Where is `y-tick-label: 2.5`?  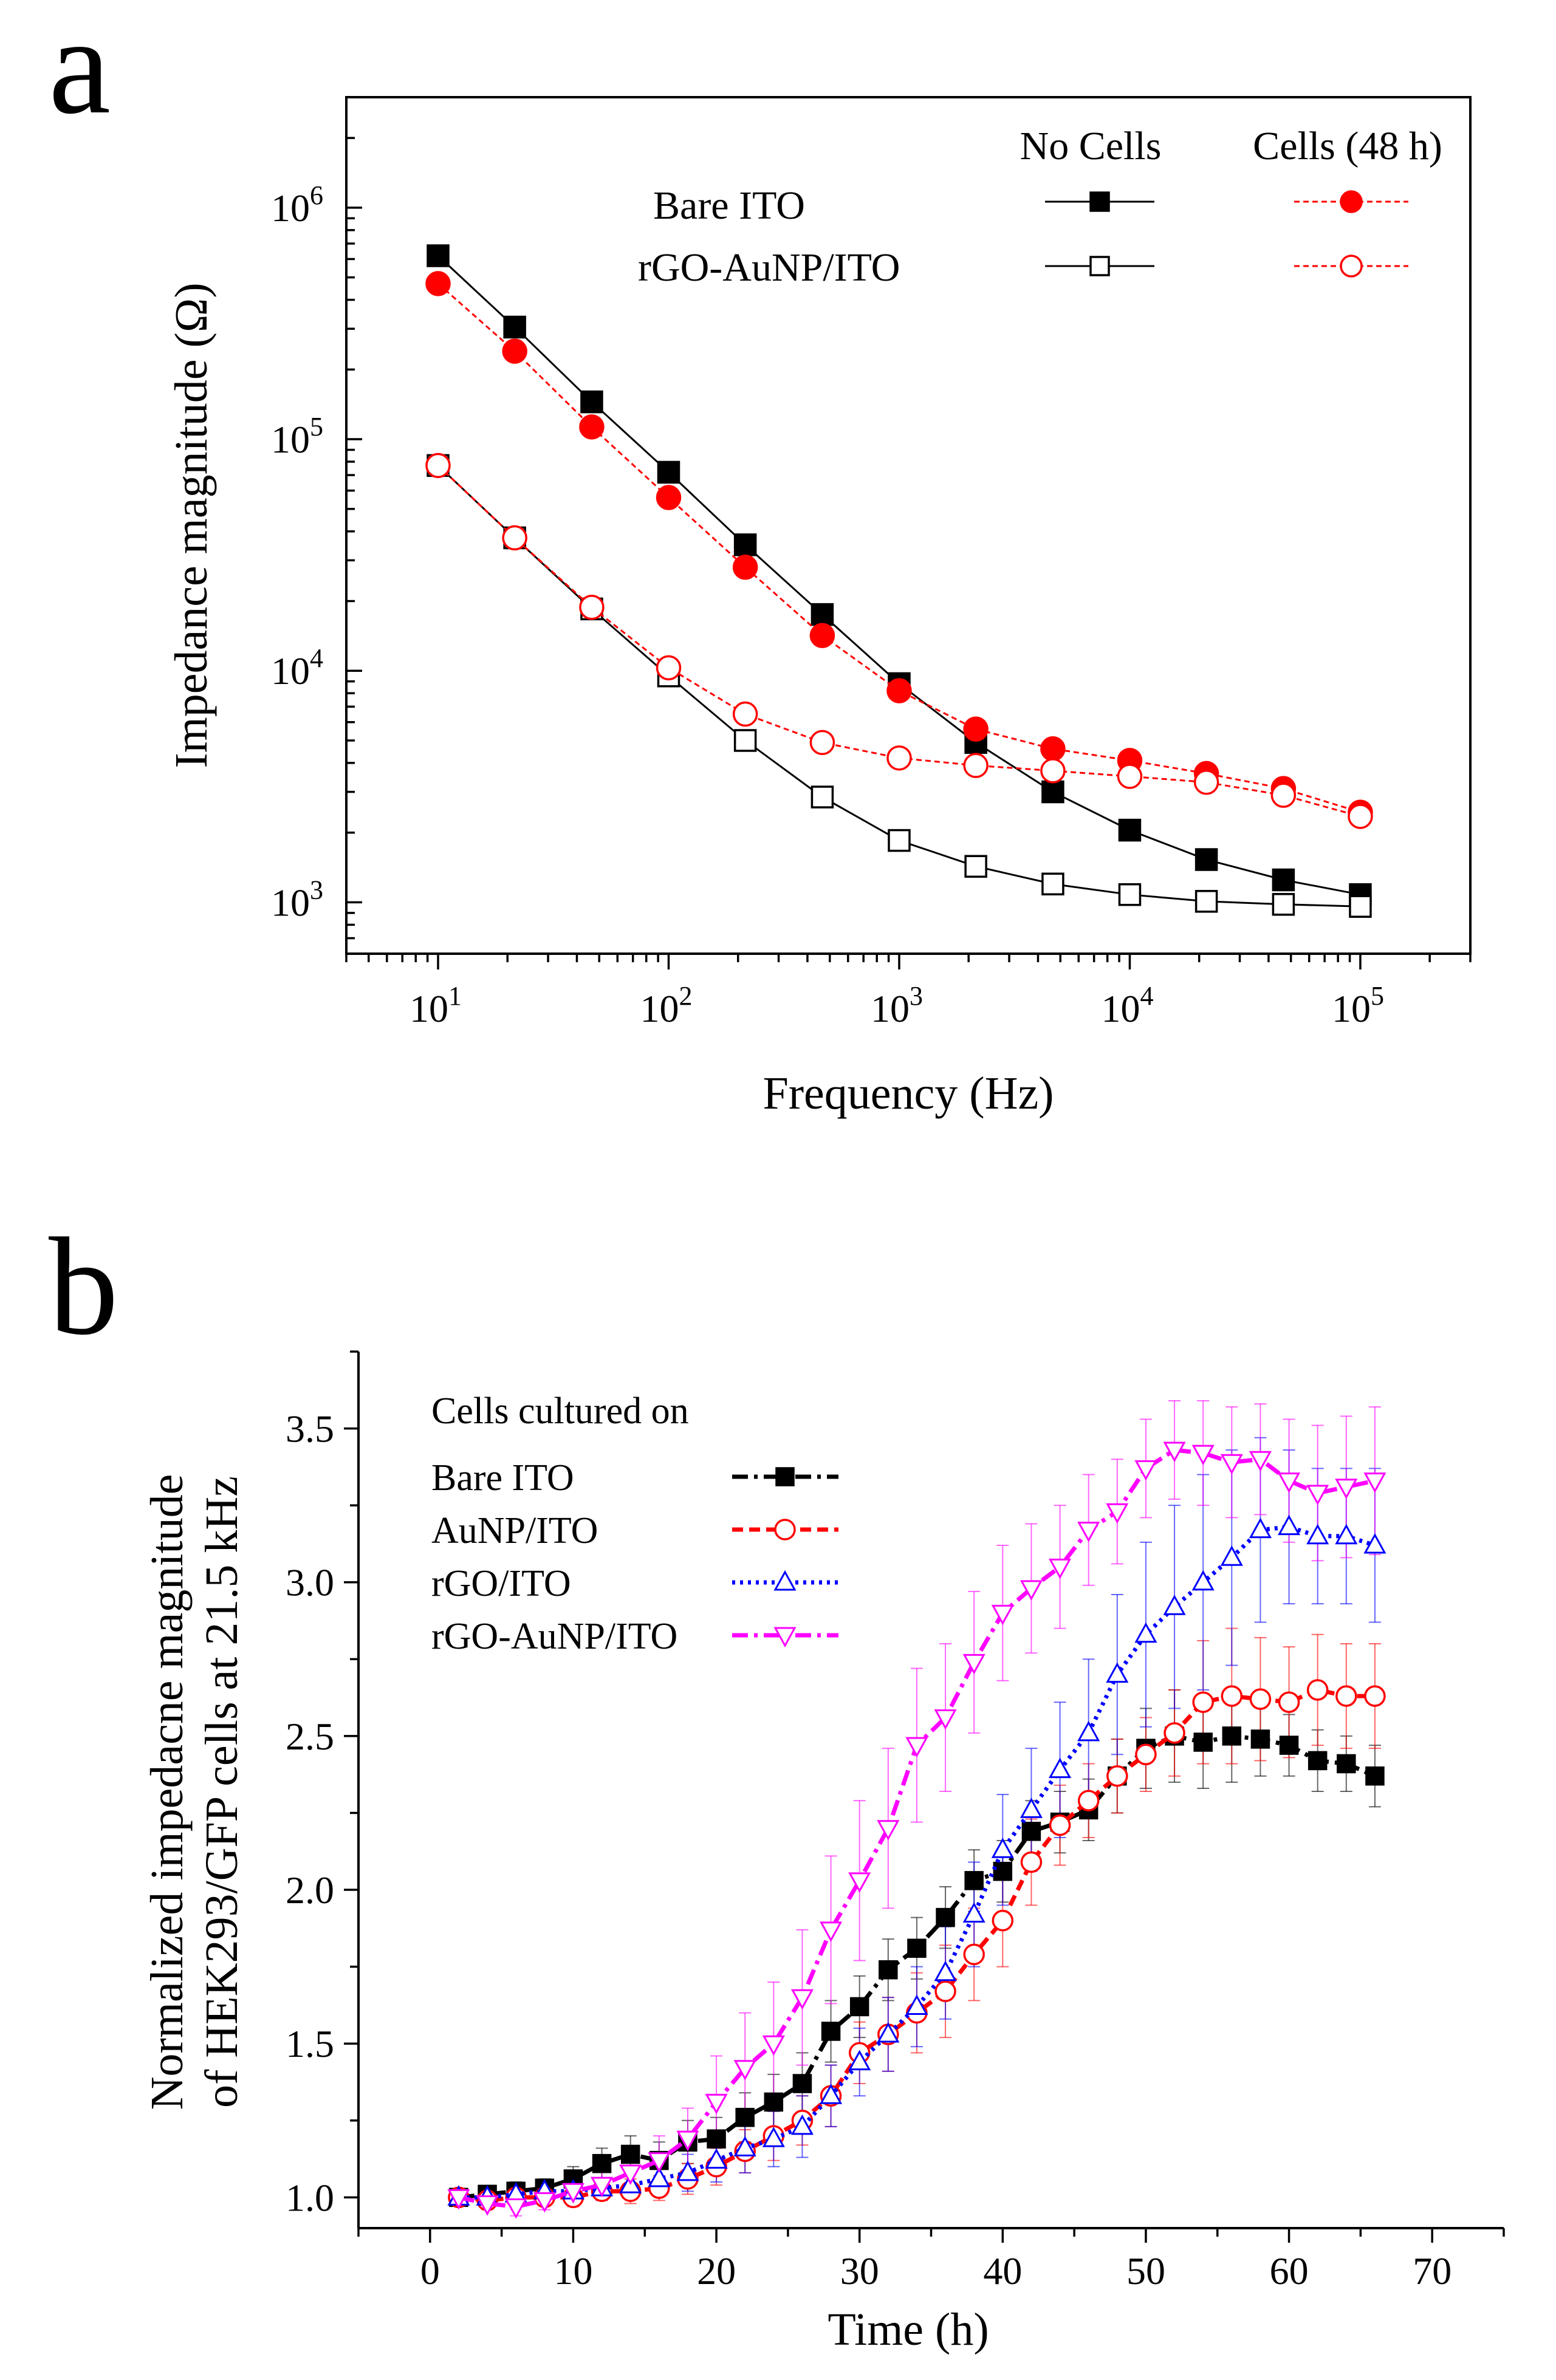
y-tick-label: 2.5 is located at coordinates (310, 1736).